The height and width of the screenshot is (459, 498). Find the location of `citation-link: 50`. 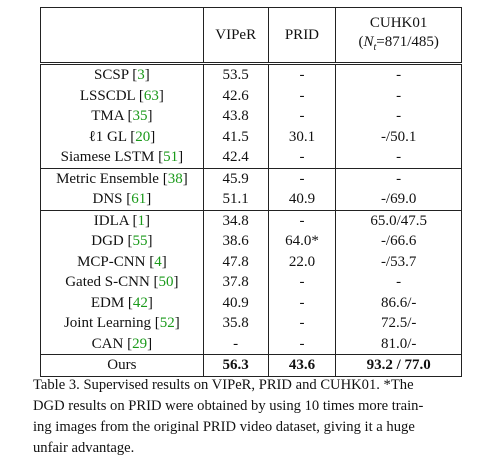

citation-link: 50 is located at coordinates (166, 282).